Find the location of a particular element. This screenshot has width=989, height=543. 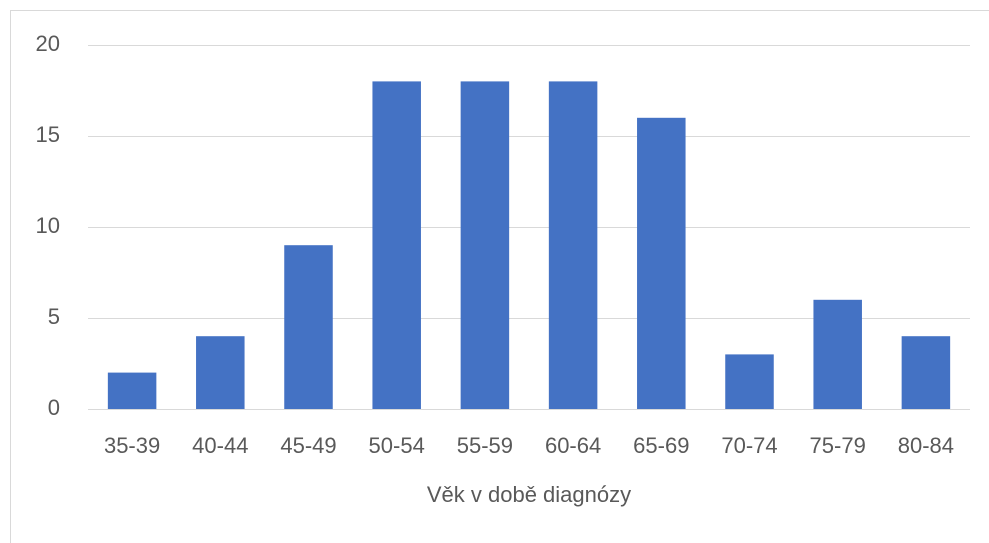

x-tick-label: 60-64 is located at coordinates (573, 445).